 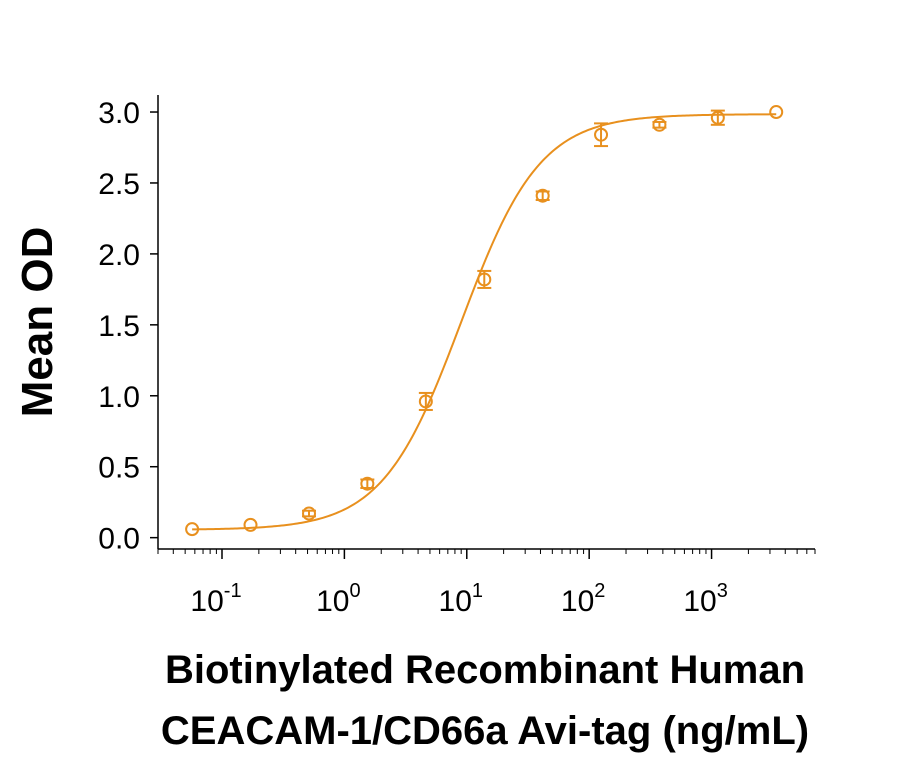 I want to click on x-tick-label: 10¹, so click(x=461, y=599).